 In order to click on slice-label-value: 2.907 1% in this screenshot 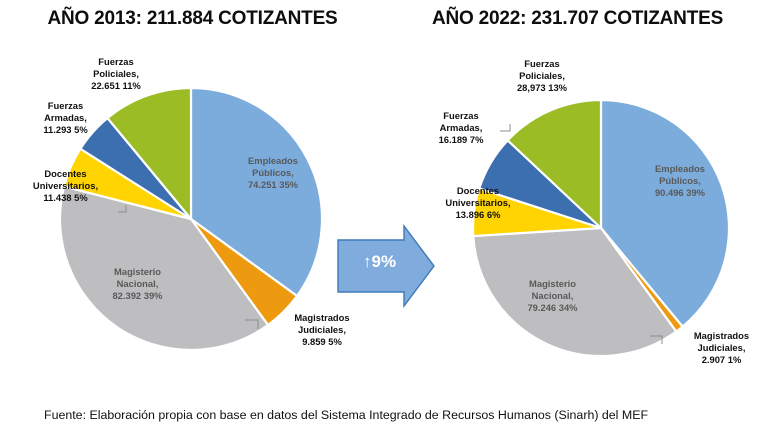, I will do `click(721, 360)`.